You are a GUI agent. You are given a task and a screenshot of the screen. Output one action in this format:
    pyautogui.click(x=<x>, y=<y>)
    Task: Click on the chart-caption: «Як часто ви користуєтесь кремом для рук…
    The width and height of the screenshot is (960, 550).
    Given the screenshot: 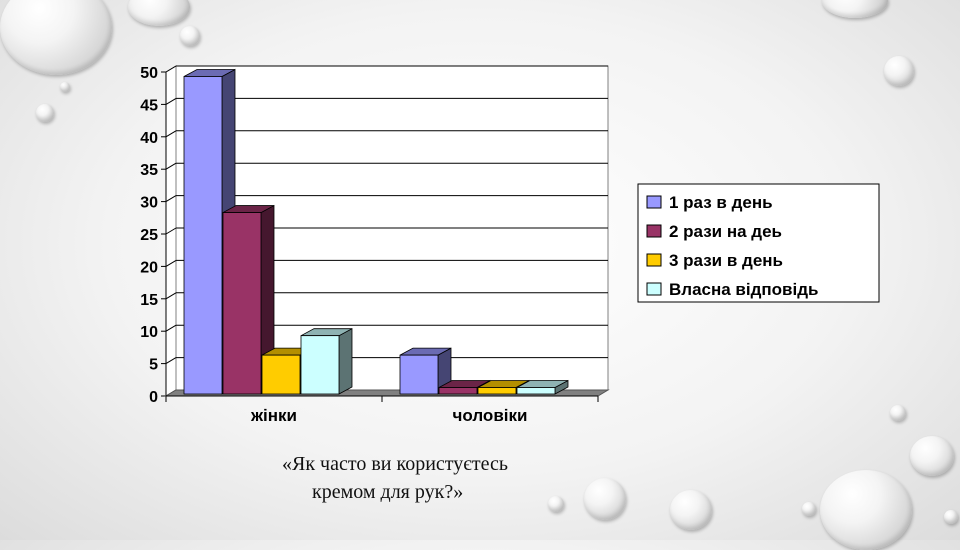 What is the action you would take?
    pyautogui.click(x=432, y=478)
    